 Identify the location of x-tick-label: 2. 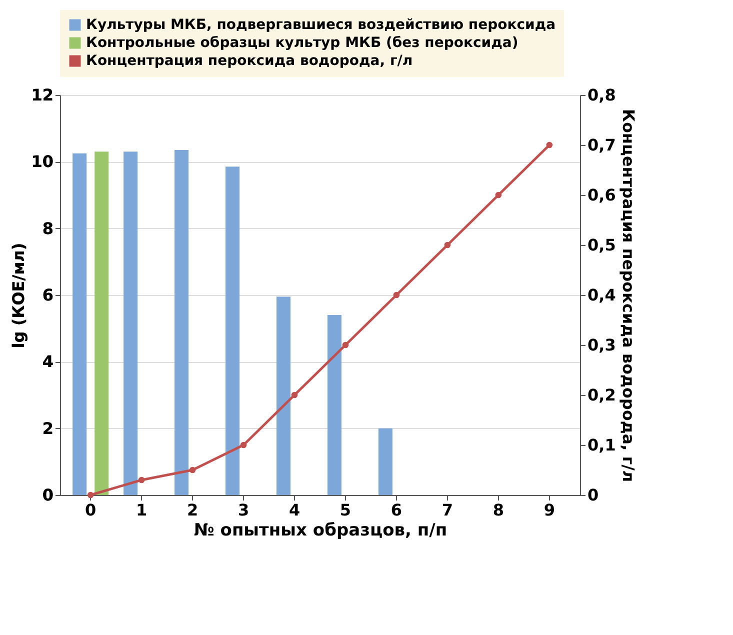
(192, 510).